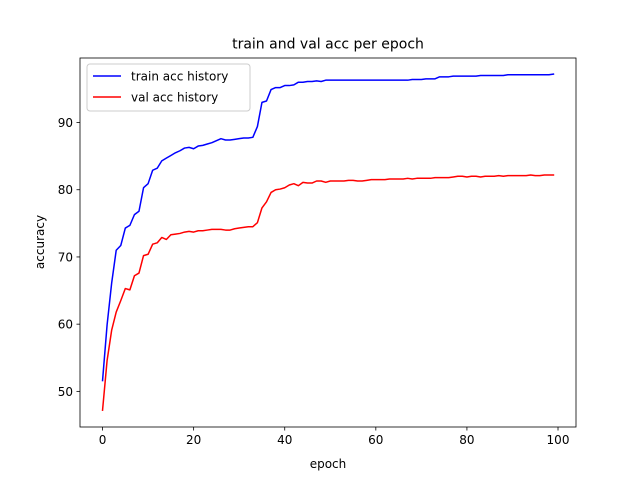 Image resolution: width=640 pixels, height=480 pixels. What do you see at coordinates (65, 123) in the screenshot?
I see `y-tick-label: 90` at bounding box center [65, 123].